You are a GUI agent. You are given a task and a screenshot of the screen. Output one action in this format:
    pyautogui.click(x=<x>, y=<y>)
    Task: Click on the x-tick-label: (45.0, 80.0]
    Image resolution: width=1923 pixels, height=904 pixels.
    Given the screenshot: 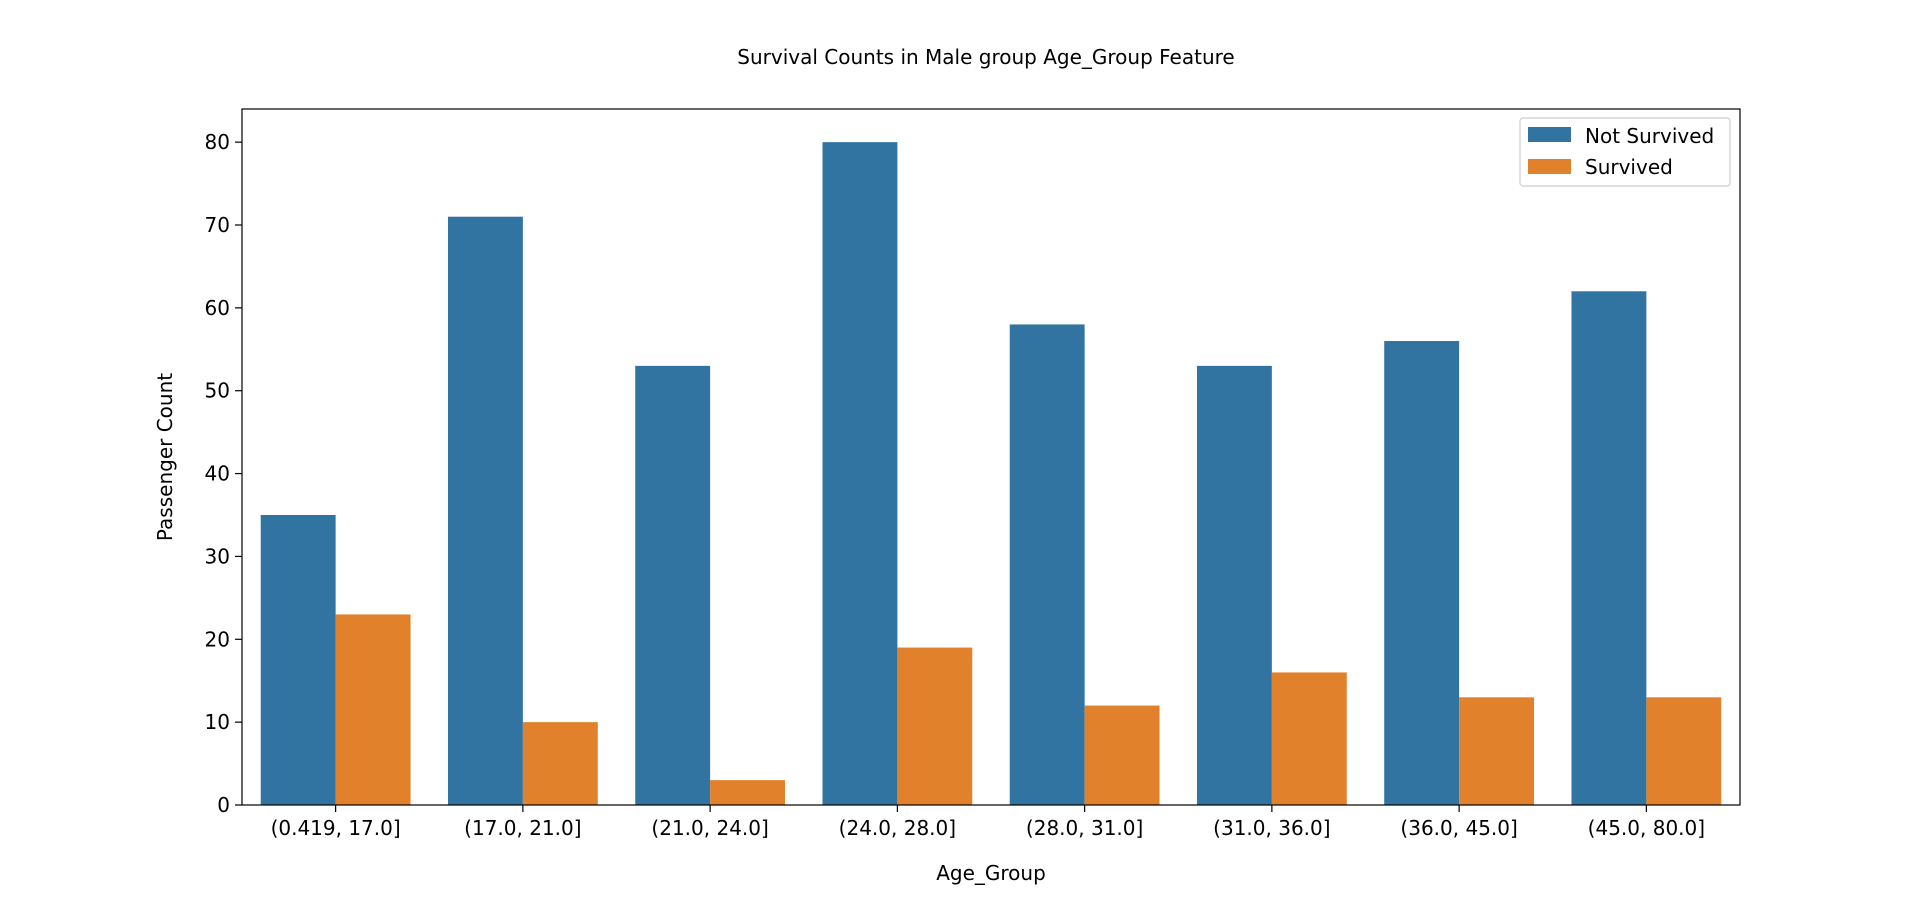 What is the action you would take?
    pyautogui.click(x=1646, y=828)
    